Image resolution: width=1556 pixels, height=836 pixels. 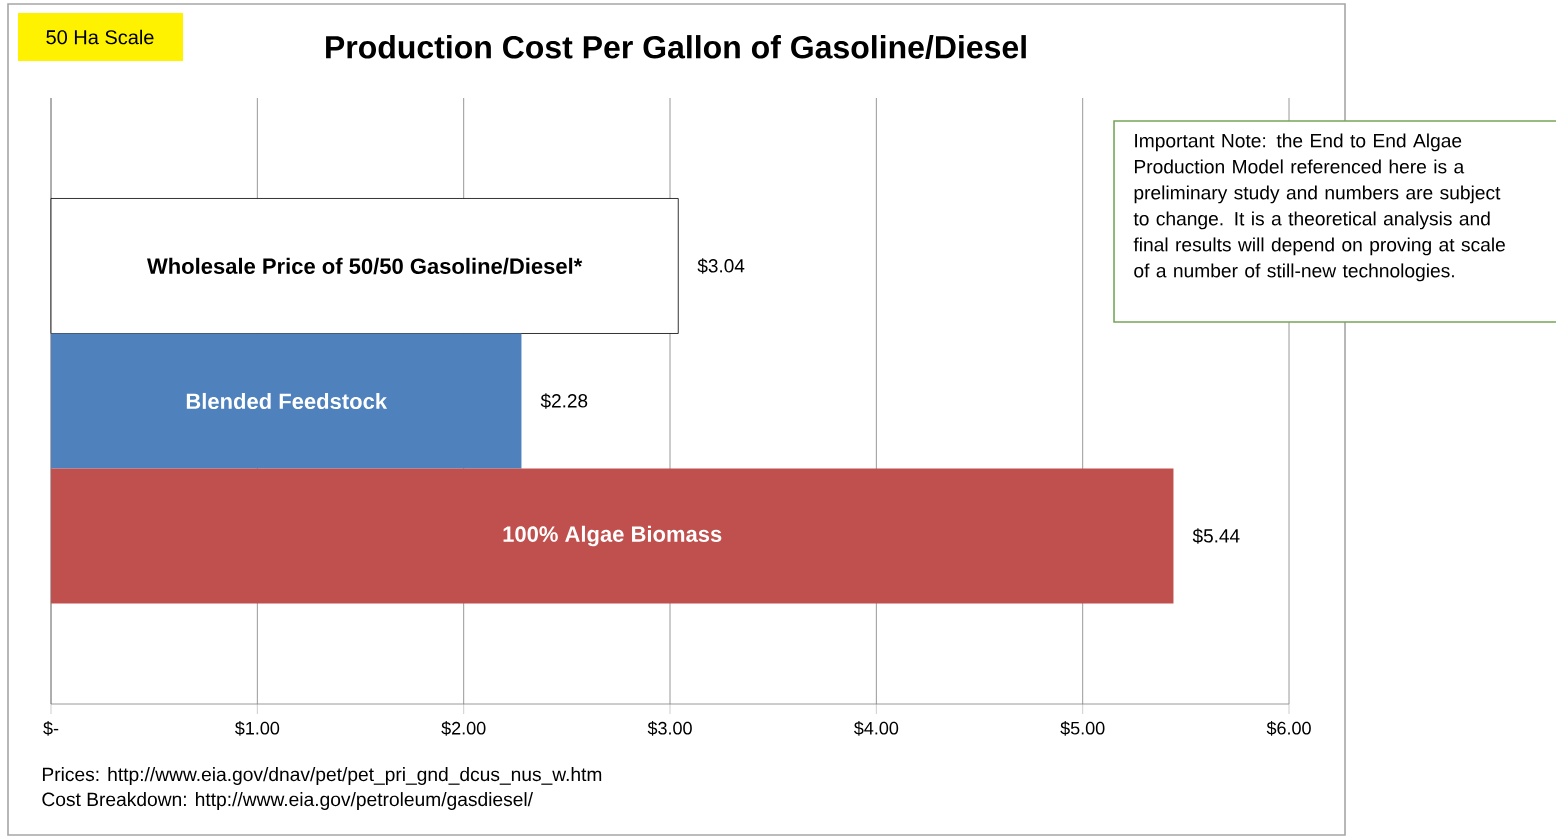 What do you see at coordinates (721, 266) in the screenshot?
I see `data-label: $3.04` at bounding box center [721, 266].